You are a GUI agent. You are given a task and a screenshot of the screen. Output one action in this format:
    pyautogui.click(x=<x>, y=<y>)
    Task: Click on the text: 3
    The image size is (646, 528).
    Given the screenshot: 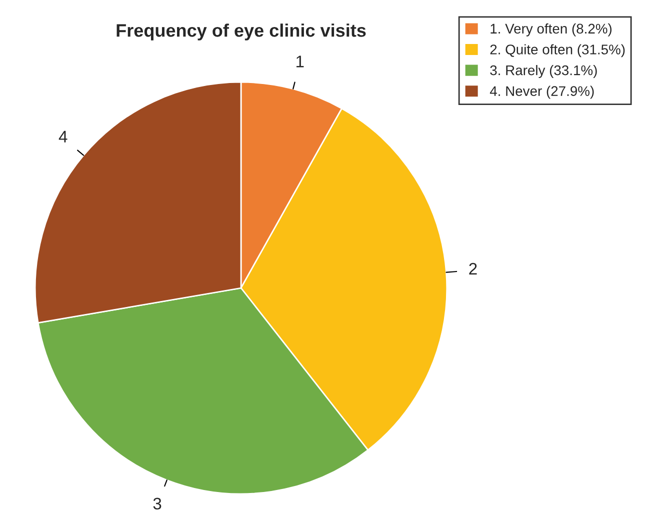 What is the action you would take?
    pyautogui.click(x=157, y=504)
    